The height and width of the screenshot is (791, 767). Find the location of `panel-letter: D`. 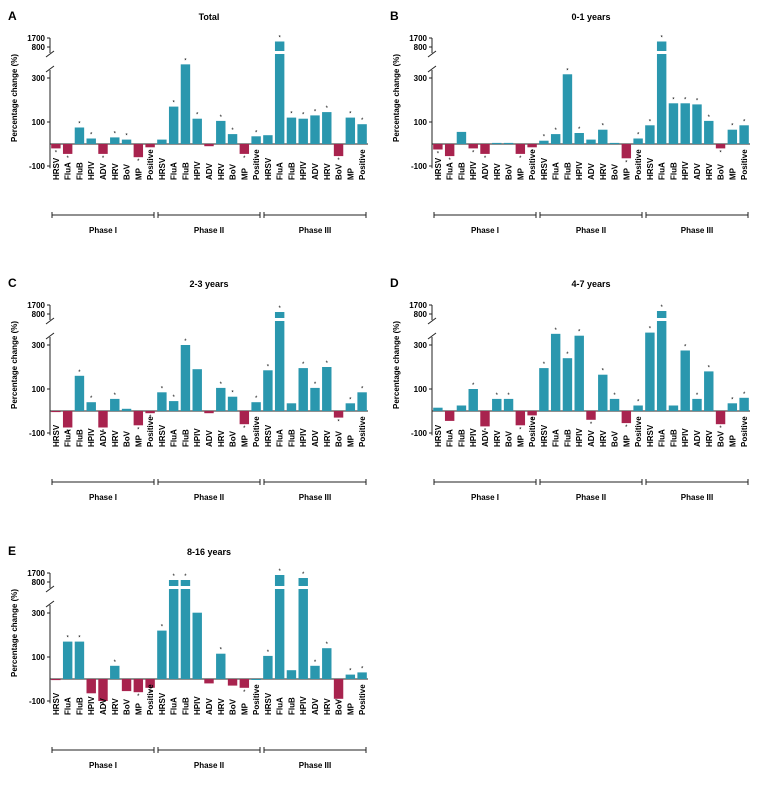

panel-letter: D is located at coordinates (394, 283).